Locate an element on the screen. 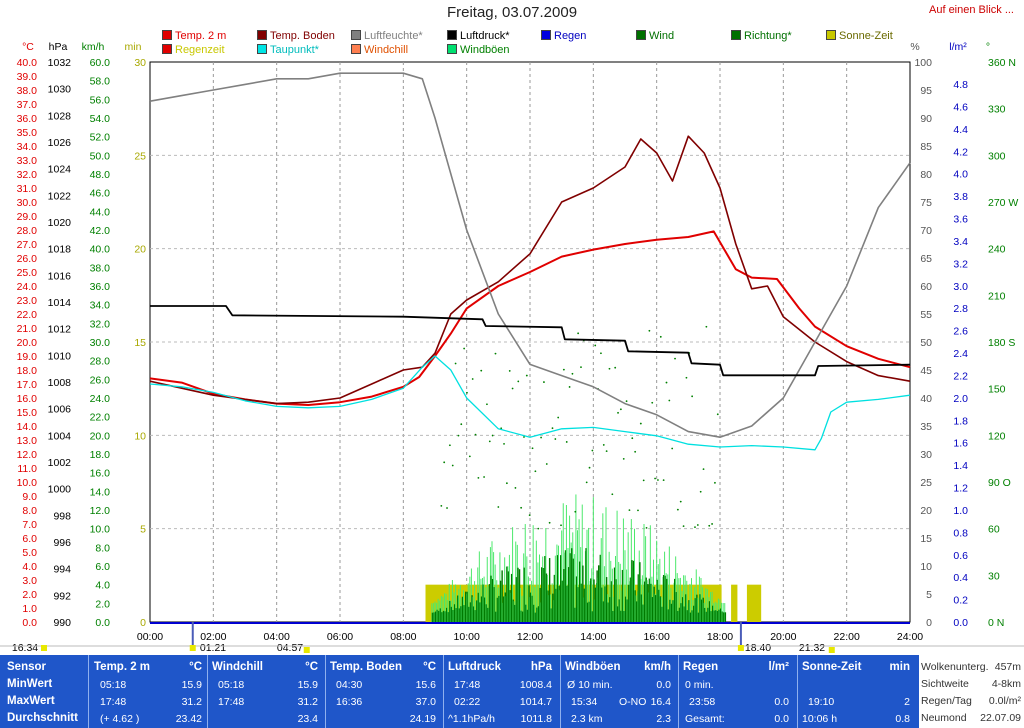 The height and width of the screenshot is (728, 1024). legend-item: Temp. Boden is located at coordinates (296, 36).